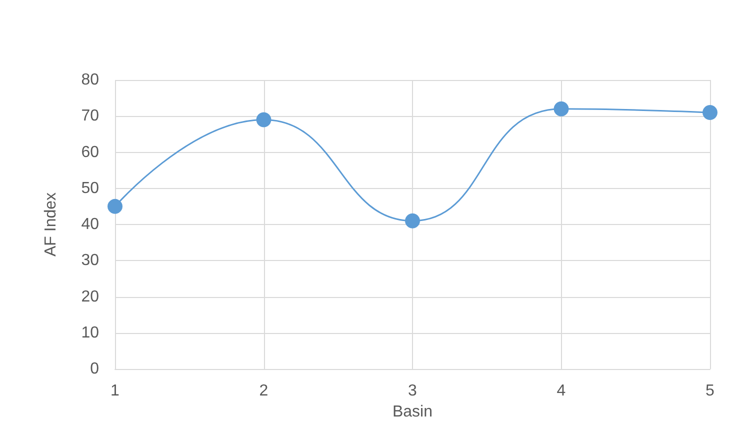 The image size is (753, 436). I want to click on y-tick-label: 50, so click(90, 188).